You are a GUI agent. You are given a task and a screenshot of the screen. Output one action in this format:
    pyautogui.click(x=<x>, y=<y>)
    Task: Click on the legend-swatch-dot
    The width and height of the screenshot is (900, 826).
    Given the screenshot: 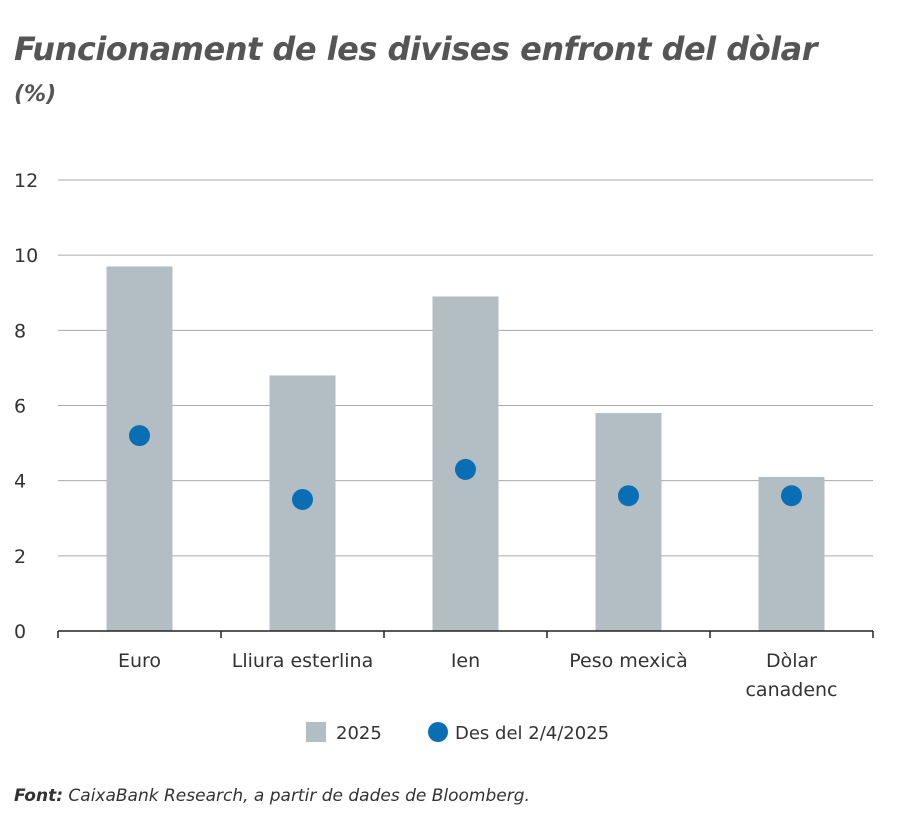 What is the action you would take?
    pyautogui.click(x=438, y=732)
    